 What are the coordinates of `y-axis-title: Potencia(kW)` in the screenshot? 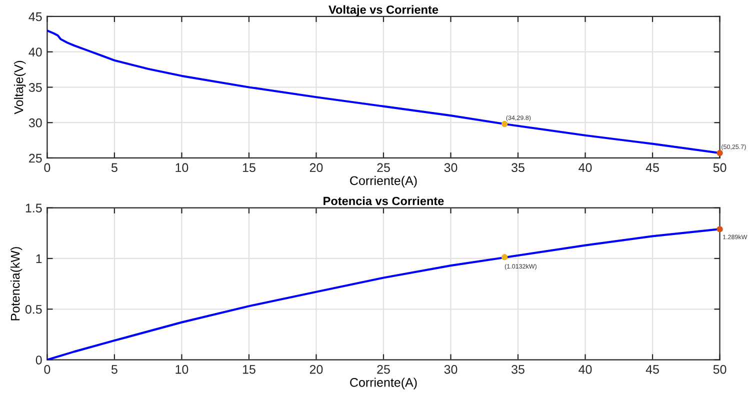 It's located at (16, 283).